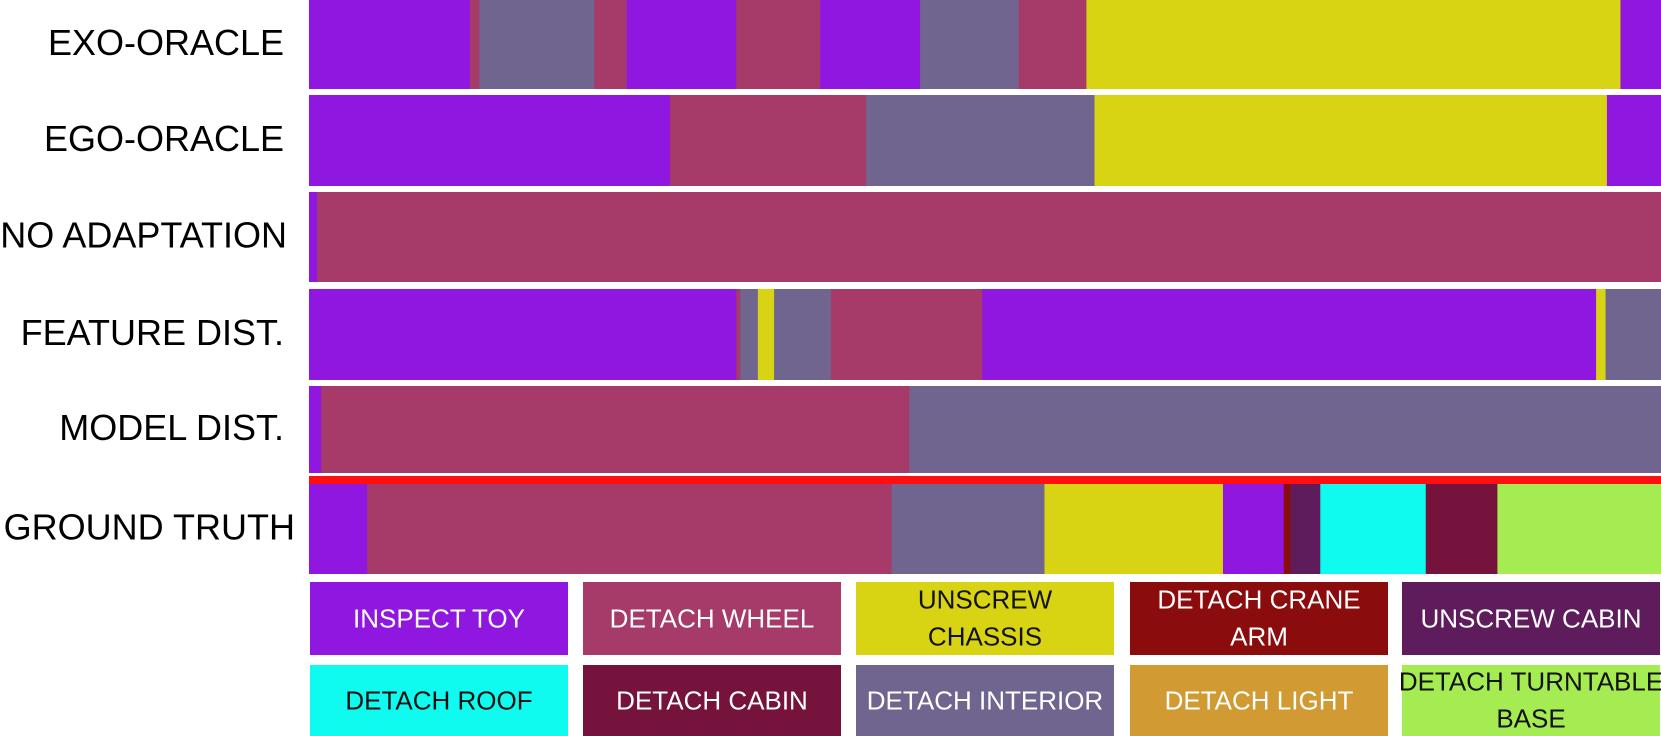 The width and height of the screenshot is (1661, 736). I want to click on legend-item-unscrew-chassis: UNSCREW CHASSIS, so click(985, 618).